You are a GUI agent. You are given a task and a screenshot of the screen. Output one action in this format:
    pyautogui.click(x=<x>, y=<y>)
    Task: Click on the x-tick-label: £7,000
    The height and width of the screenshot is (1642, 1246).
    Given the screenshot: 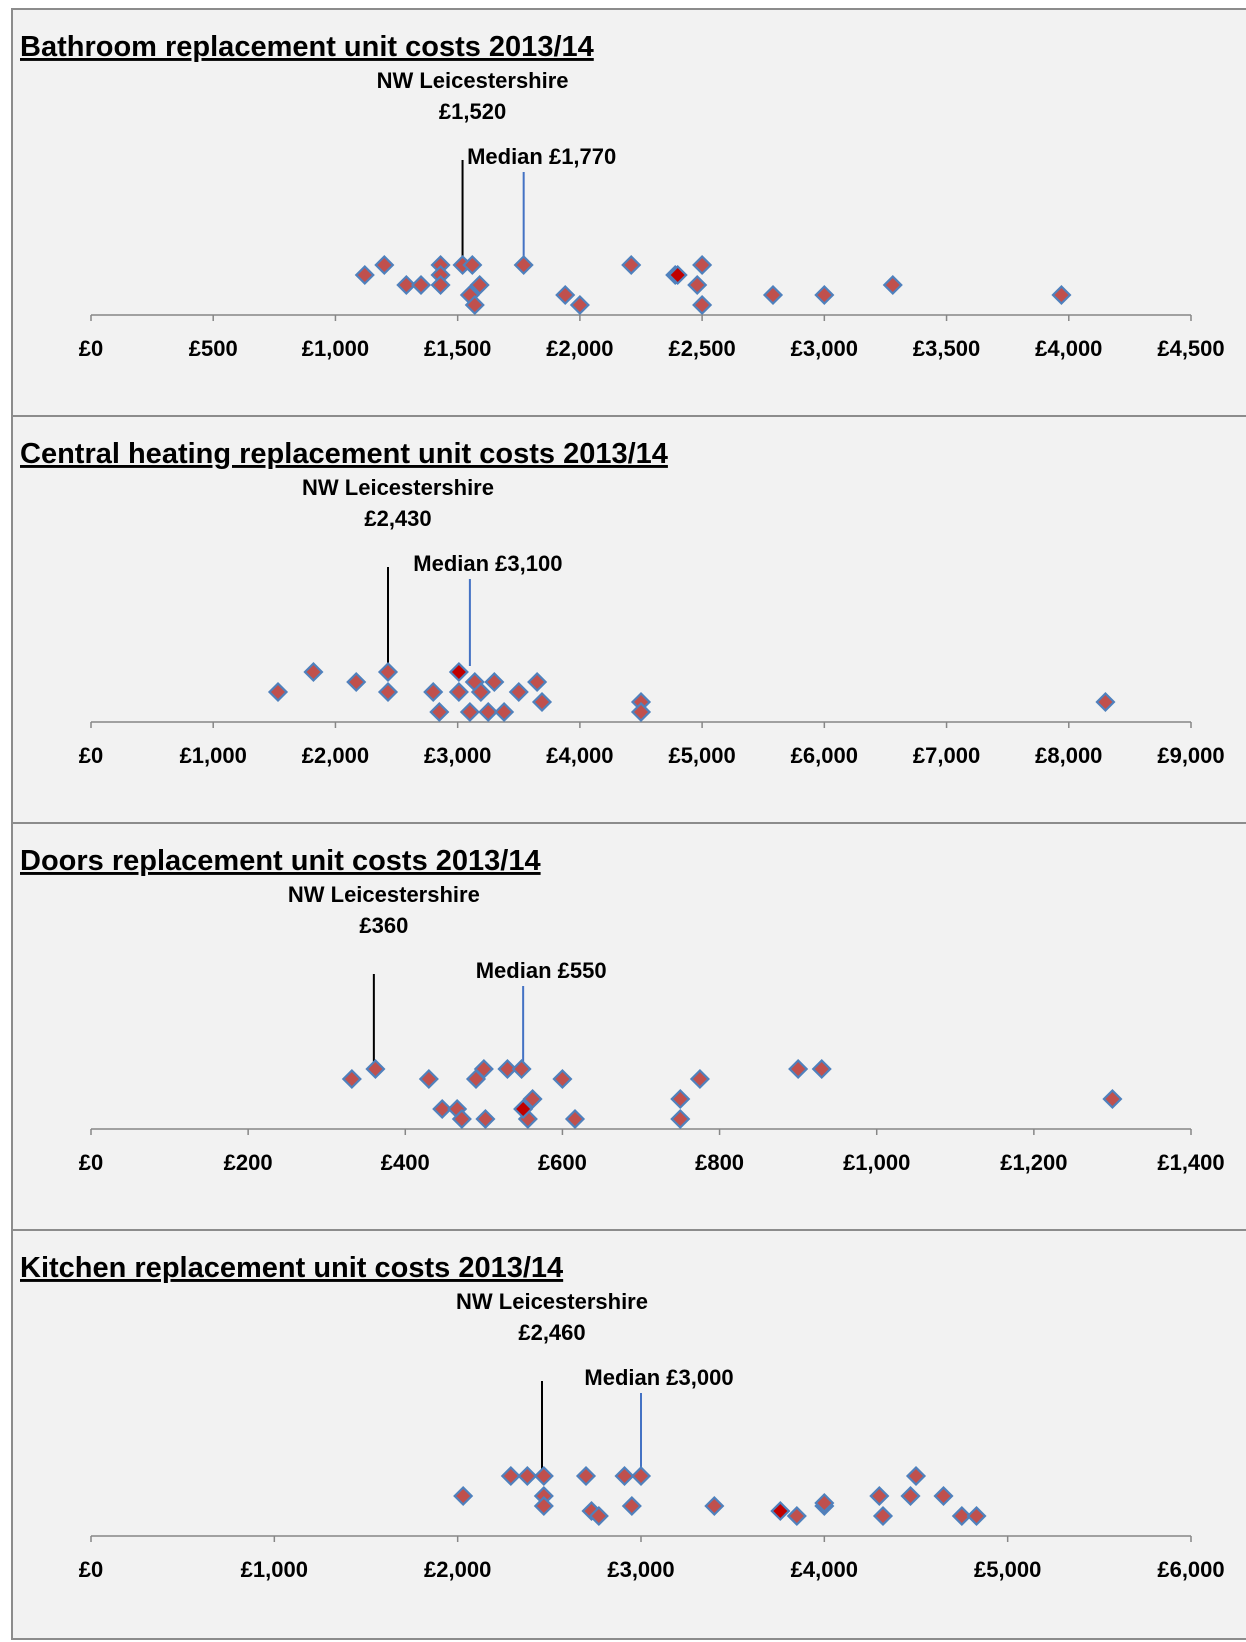 What is the action you would take?
    pyautogui.click(x=946, y=755)
    